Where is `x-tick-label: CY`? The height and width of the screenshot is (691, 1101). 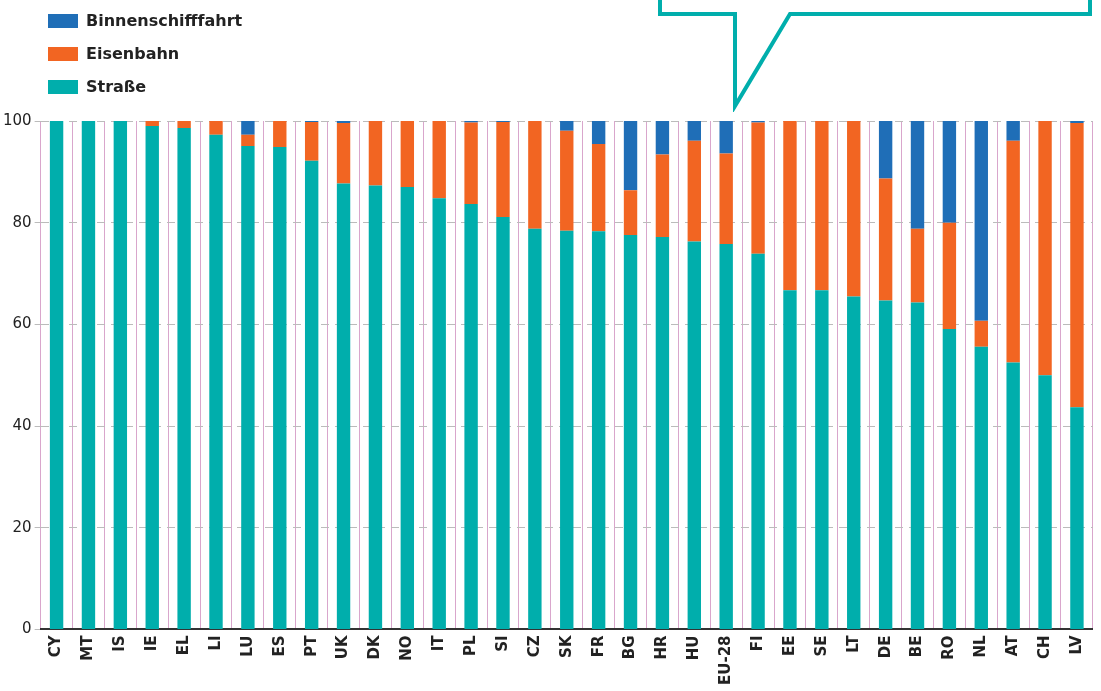 x-tick-label: CY is located at coordinates (55, 646).